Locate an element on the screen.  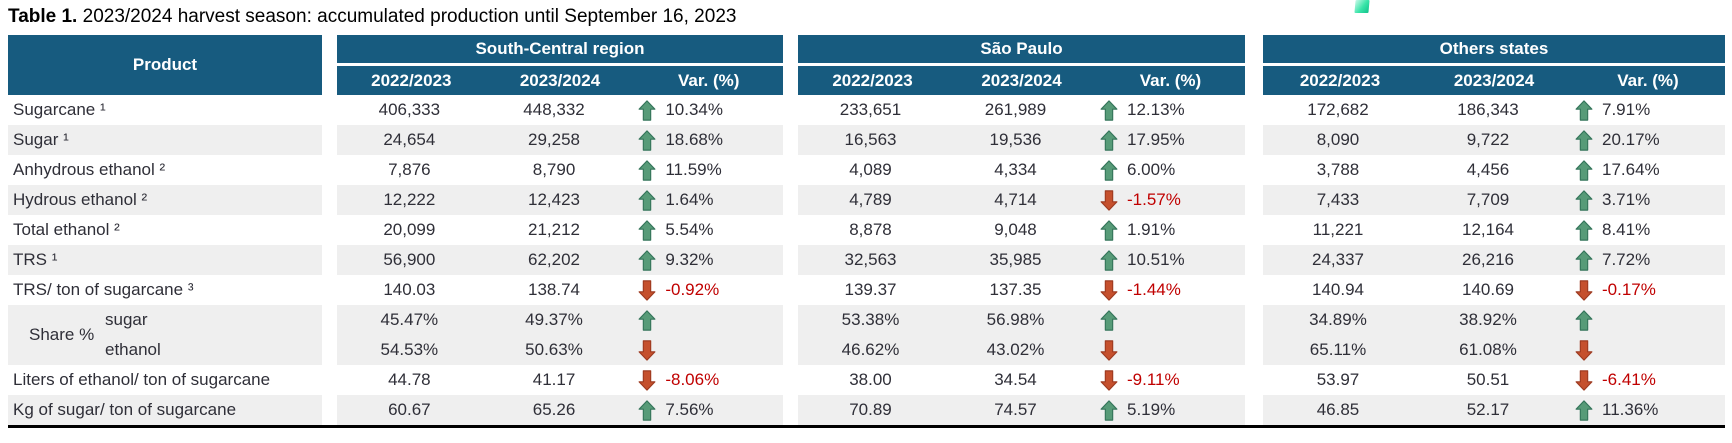
variation-value: -6.41% is located at coordinates (1629, 379).